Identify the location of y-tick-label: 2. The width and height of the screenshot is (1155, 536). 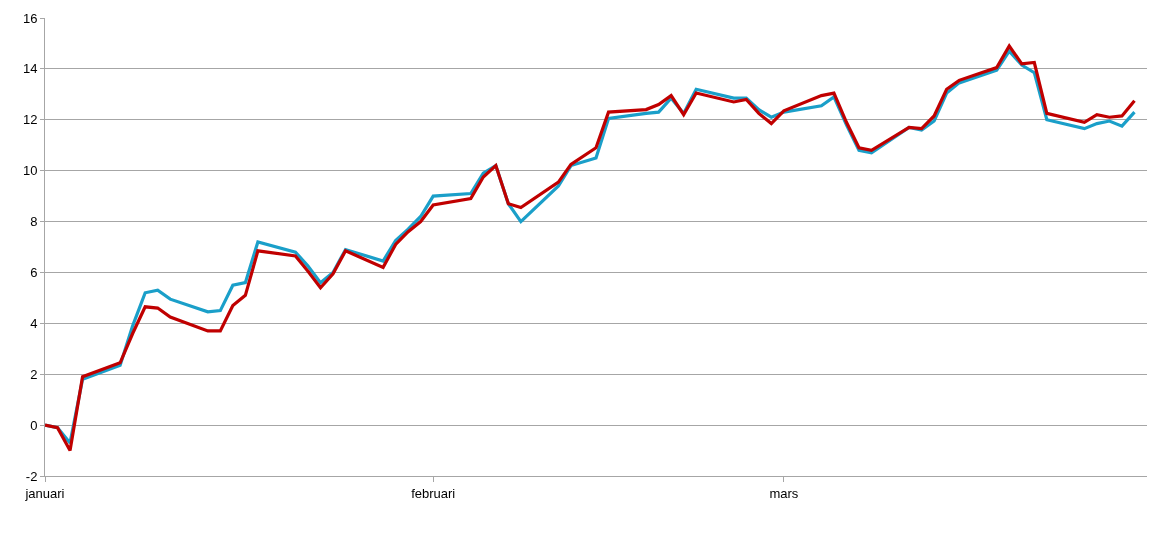
(34, 374).